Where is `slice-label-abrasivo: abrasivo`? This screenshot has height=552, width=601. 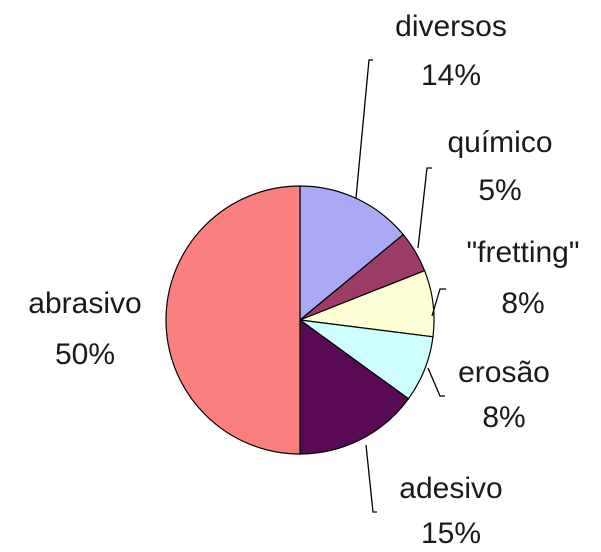 slice-label-abrasivo: abrasivo is located at coordinates (84, 303).